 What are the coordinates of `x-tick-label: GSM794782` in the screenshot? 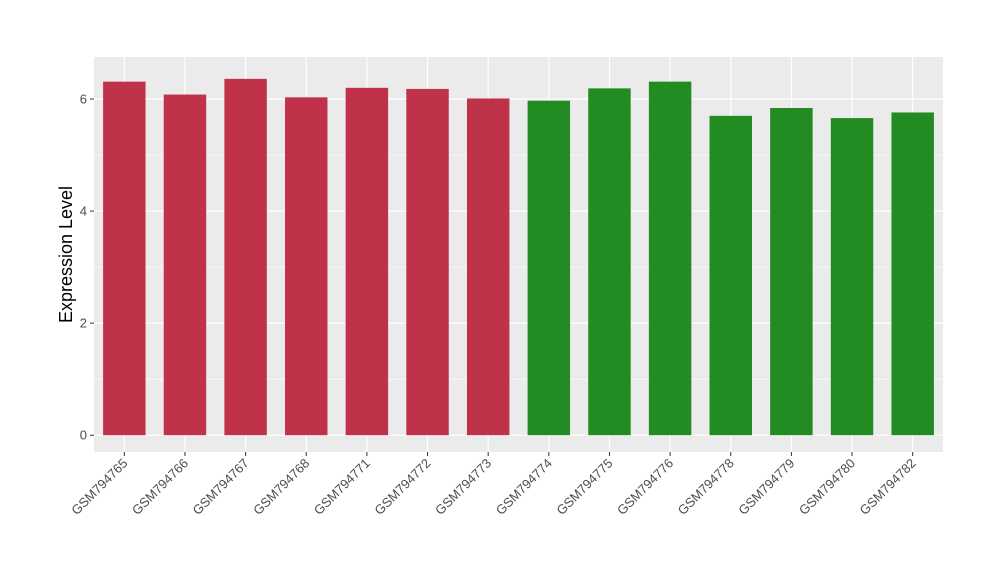 It's located at (888, 487).